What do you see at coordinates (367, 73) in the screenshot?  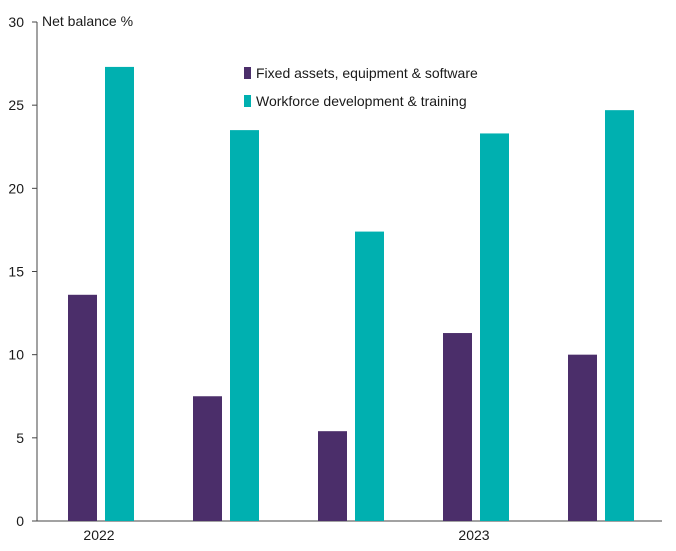 I see `legend-label: Fixed assets, equipment & software` at bounding box center [367, 73].